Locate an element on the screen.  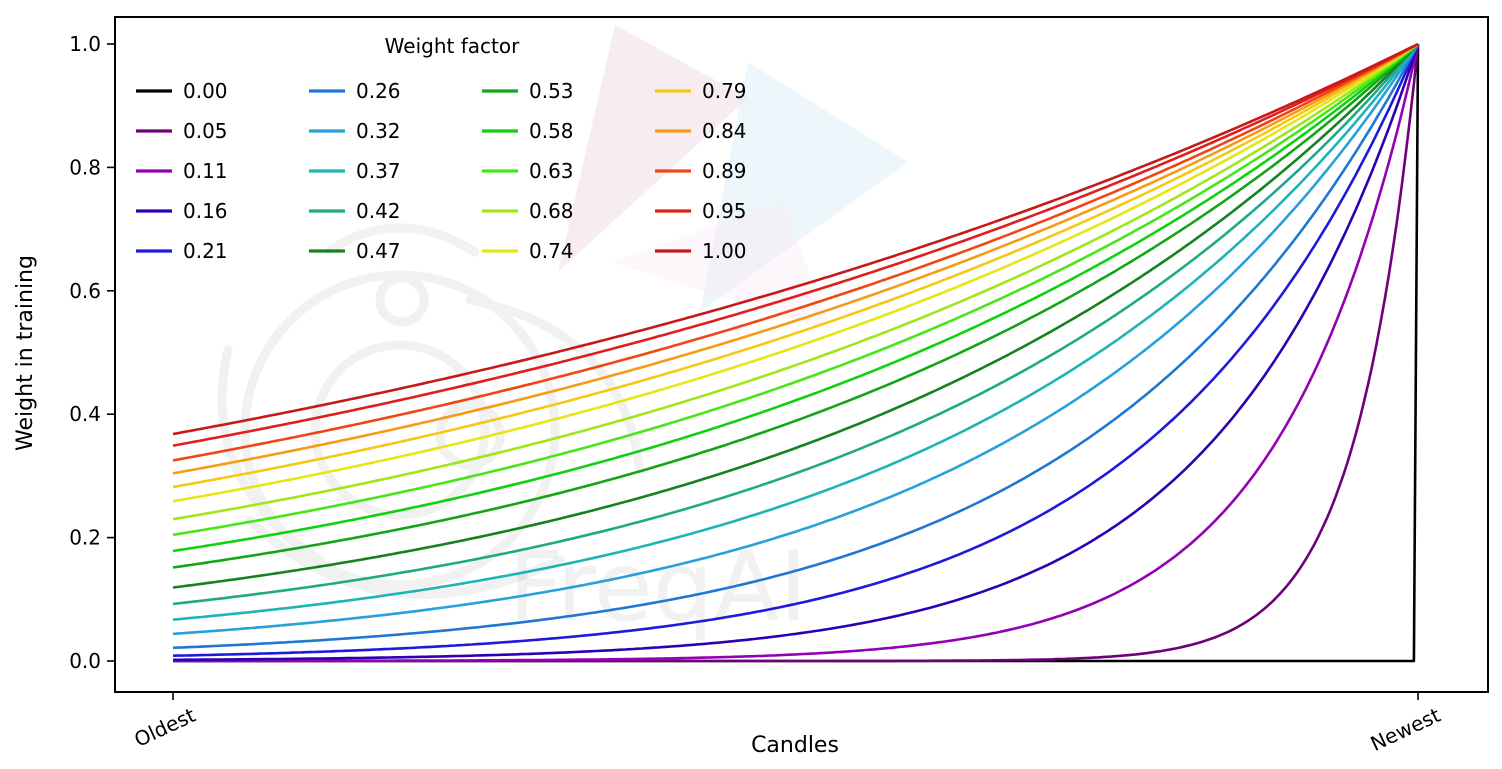
legend-item: 1.00 is located at coordinates (701, 251).